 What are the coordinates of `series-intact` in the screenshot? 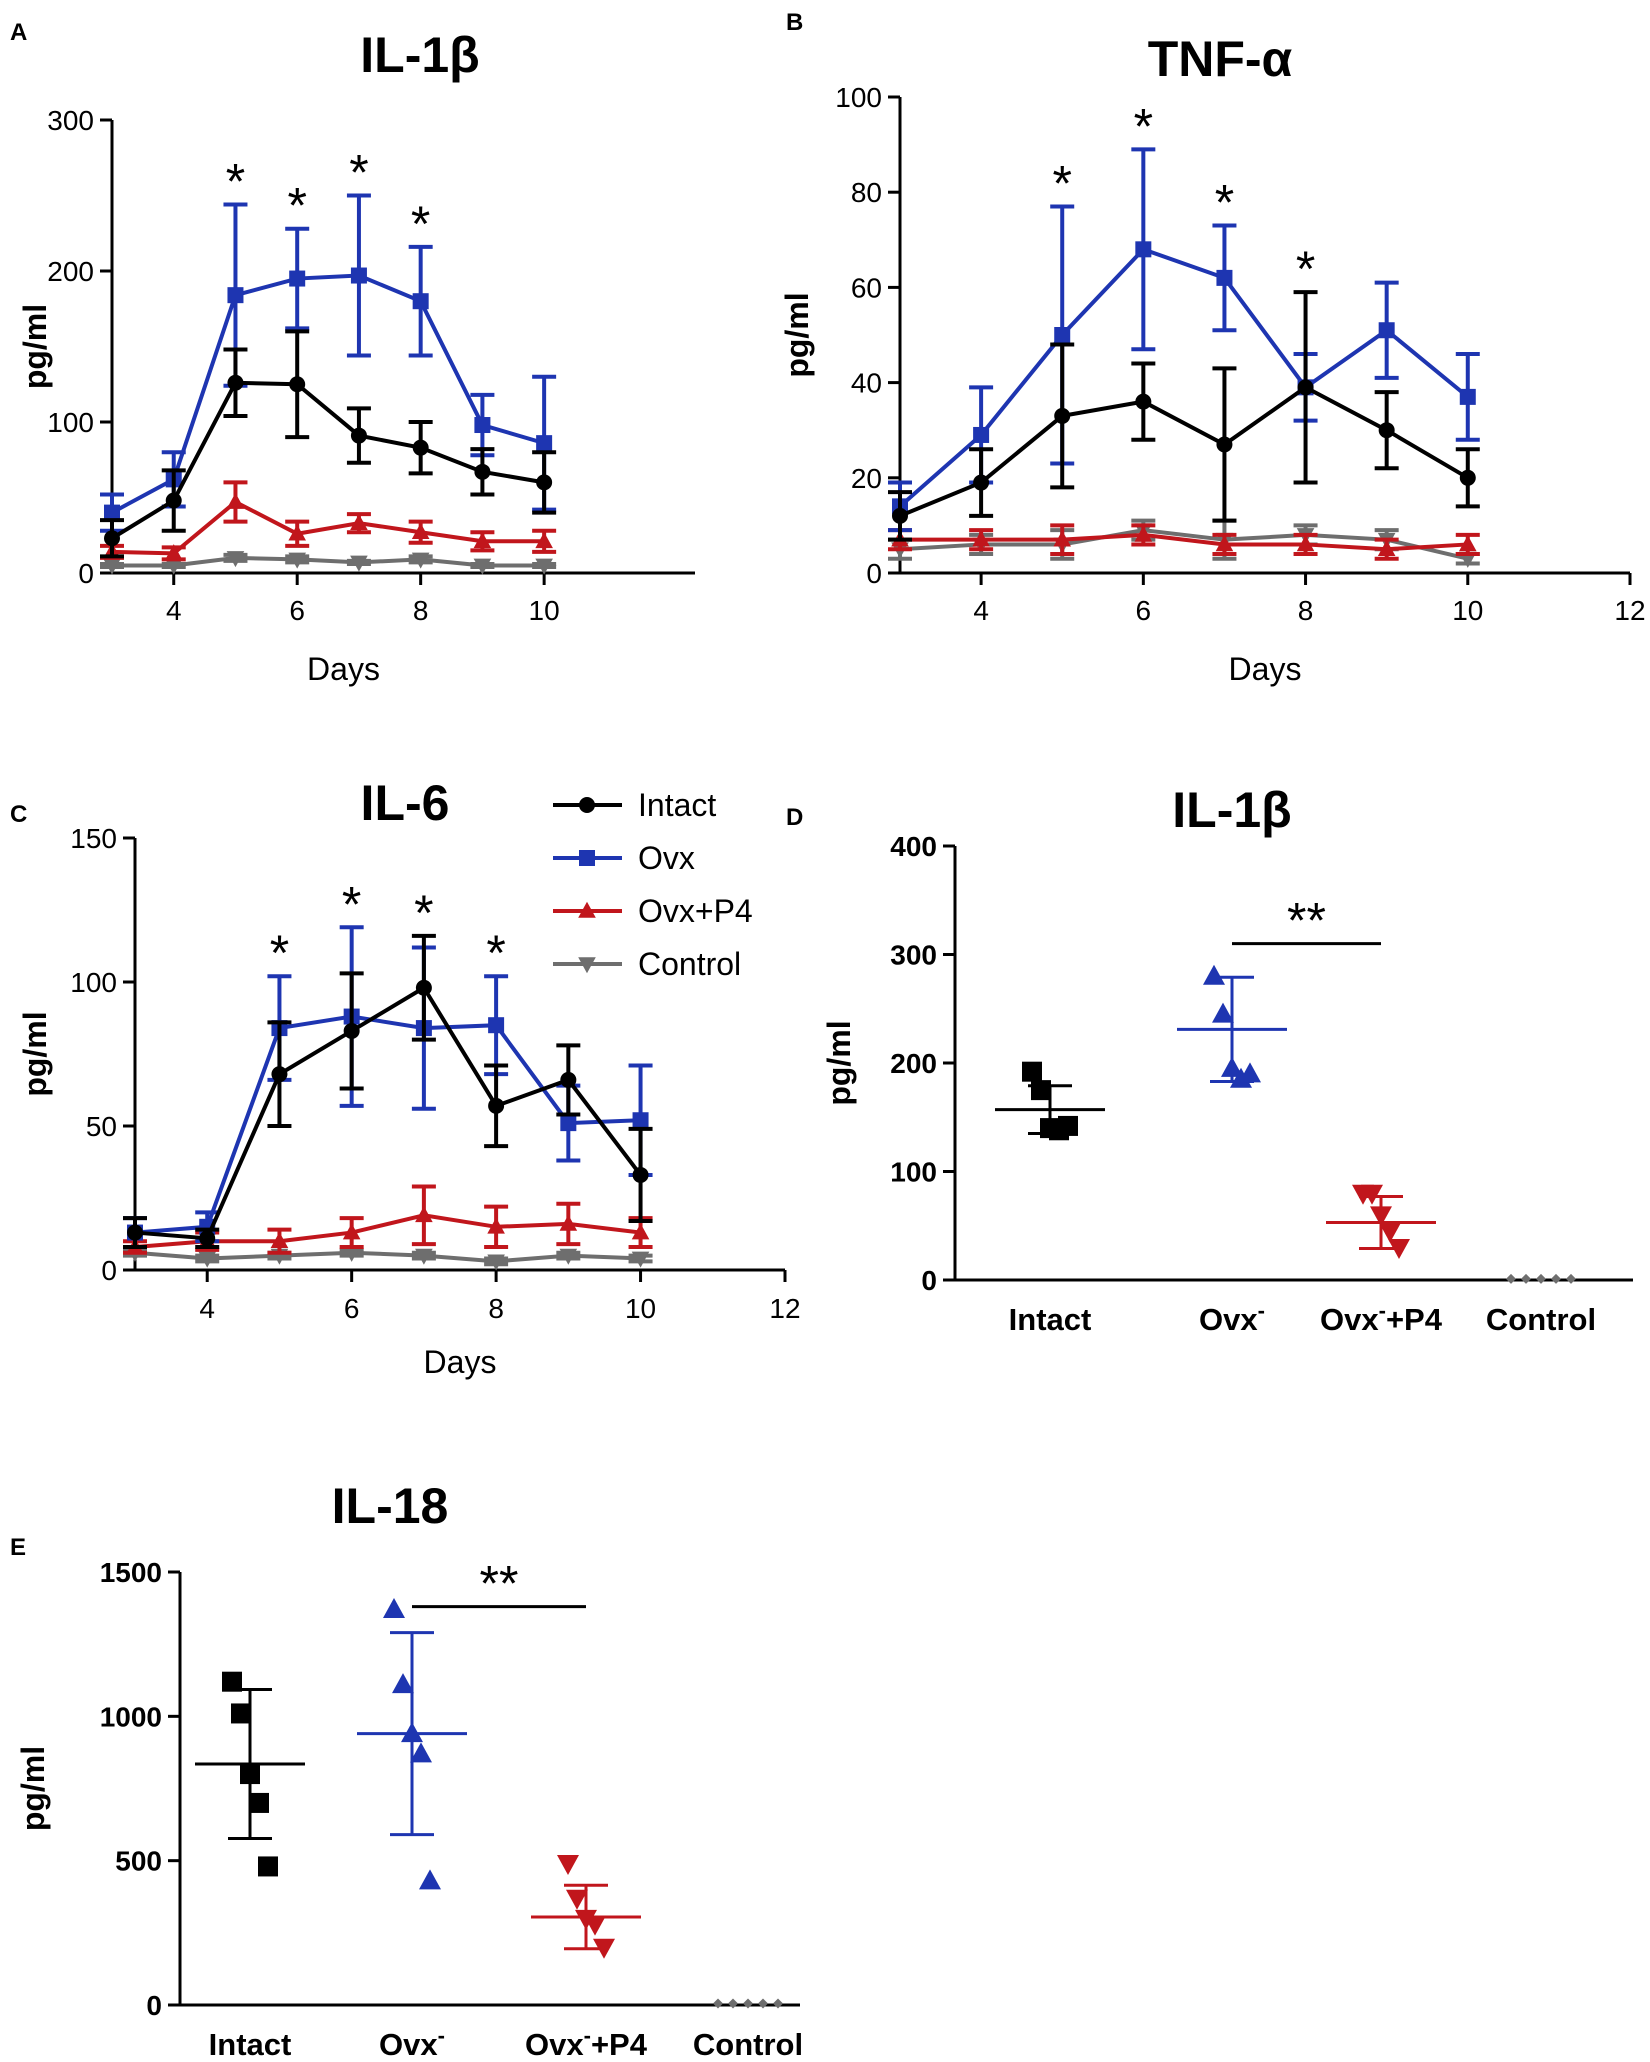 It's located at (1184, 416).